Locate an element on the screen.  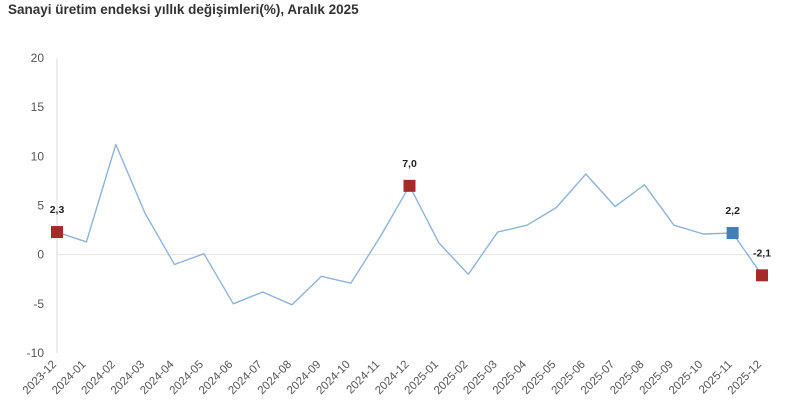
y-tick-label: -10 is located at coordinates (36, 353).